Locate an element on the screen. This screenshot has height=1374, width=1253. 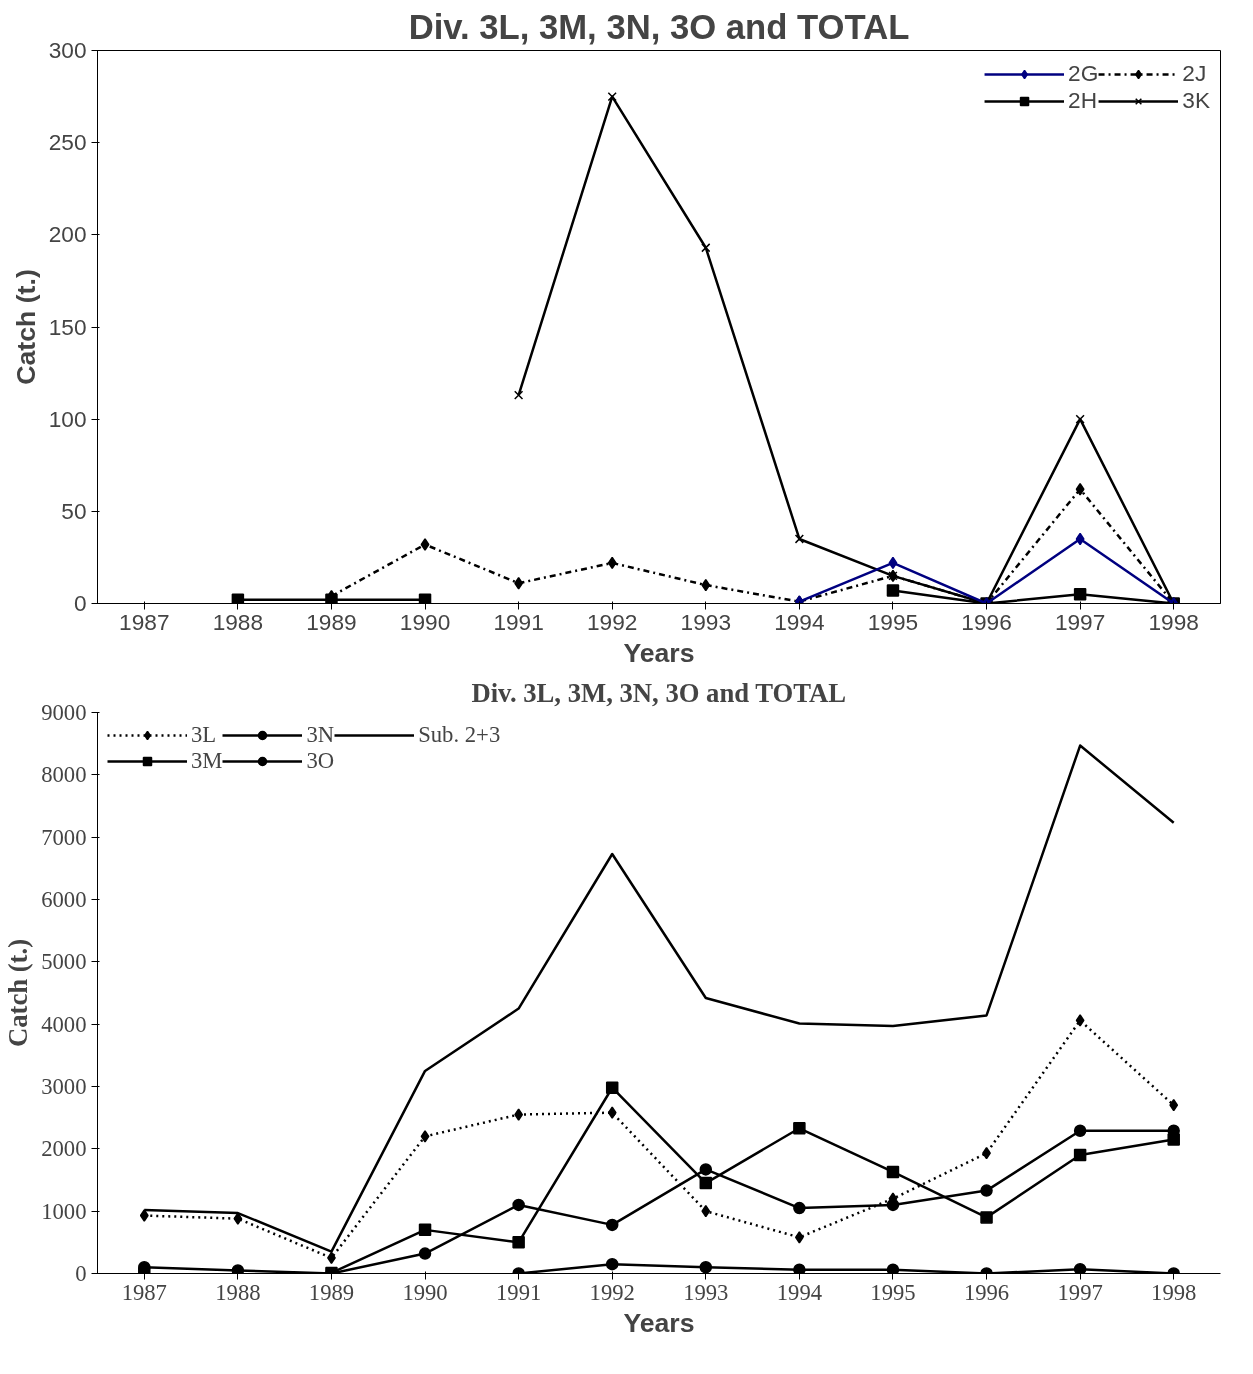
y-tick-label: 8000 is located at coordinates (64, 775).